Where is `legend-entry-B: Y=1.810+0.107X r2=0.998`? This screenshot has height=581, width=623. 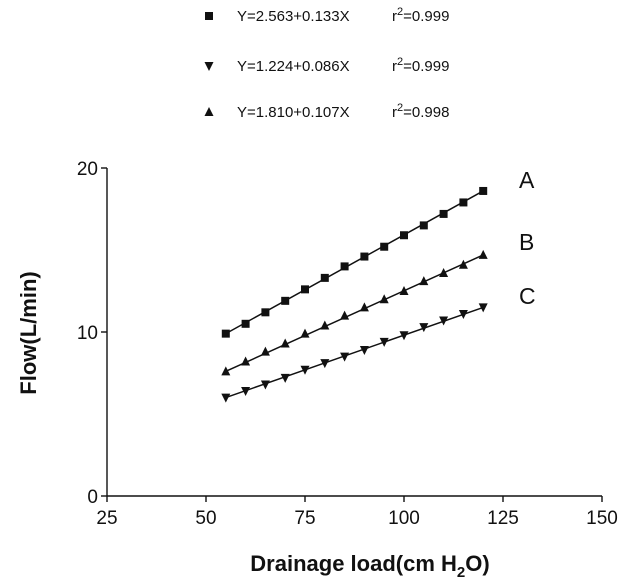 legend-entry-B: Y=1.810+0.107X r2=0.998 is located at coordinates (326, 111).